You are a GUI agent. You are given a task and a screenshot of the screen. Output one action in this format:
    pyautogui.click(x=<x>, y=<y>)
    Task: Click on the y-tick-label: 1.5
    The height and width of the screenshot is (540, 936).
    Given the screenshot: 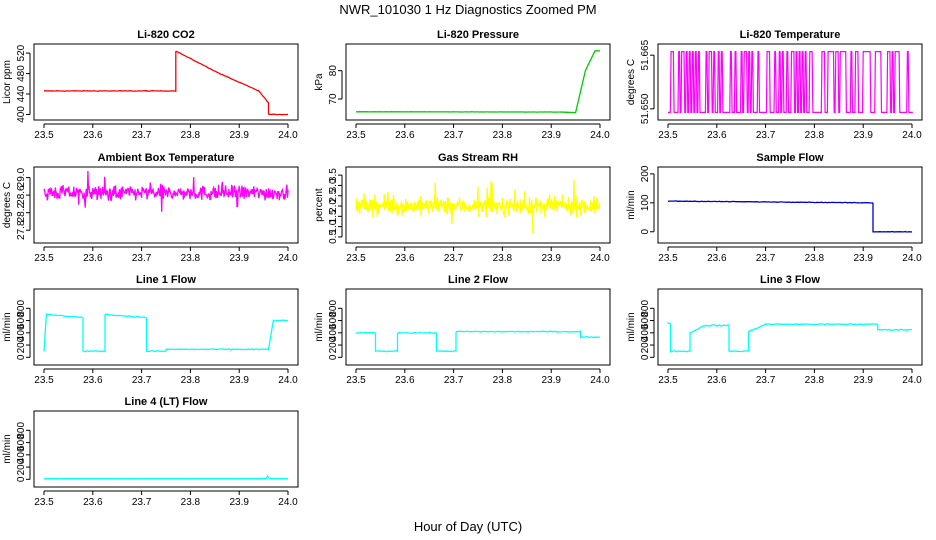 What is the action you would take?
    pyautogui.click(x=333, y=216)
    